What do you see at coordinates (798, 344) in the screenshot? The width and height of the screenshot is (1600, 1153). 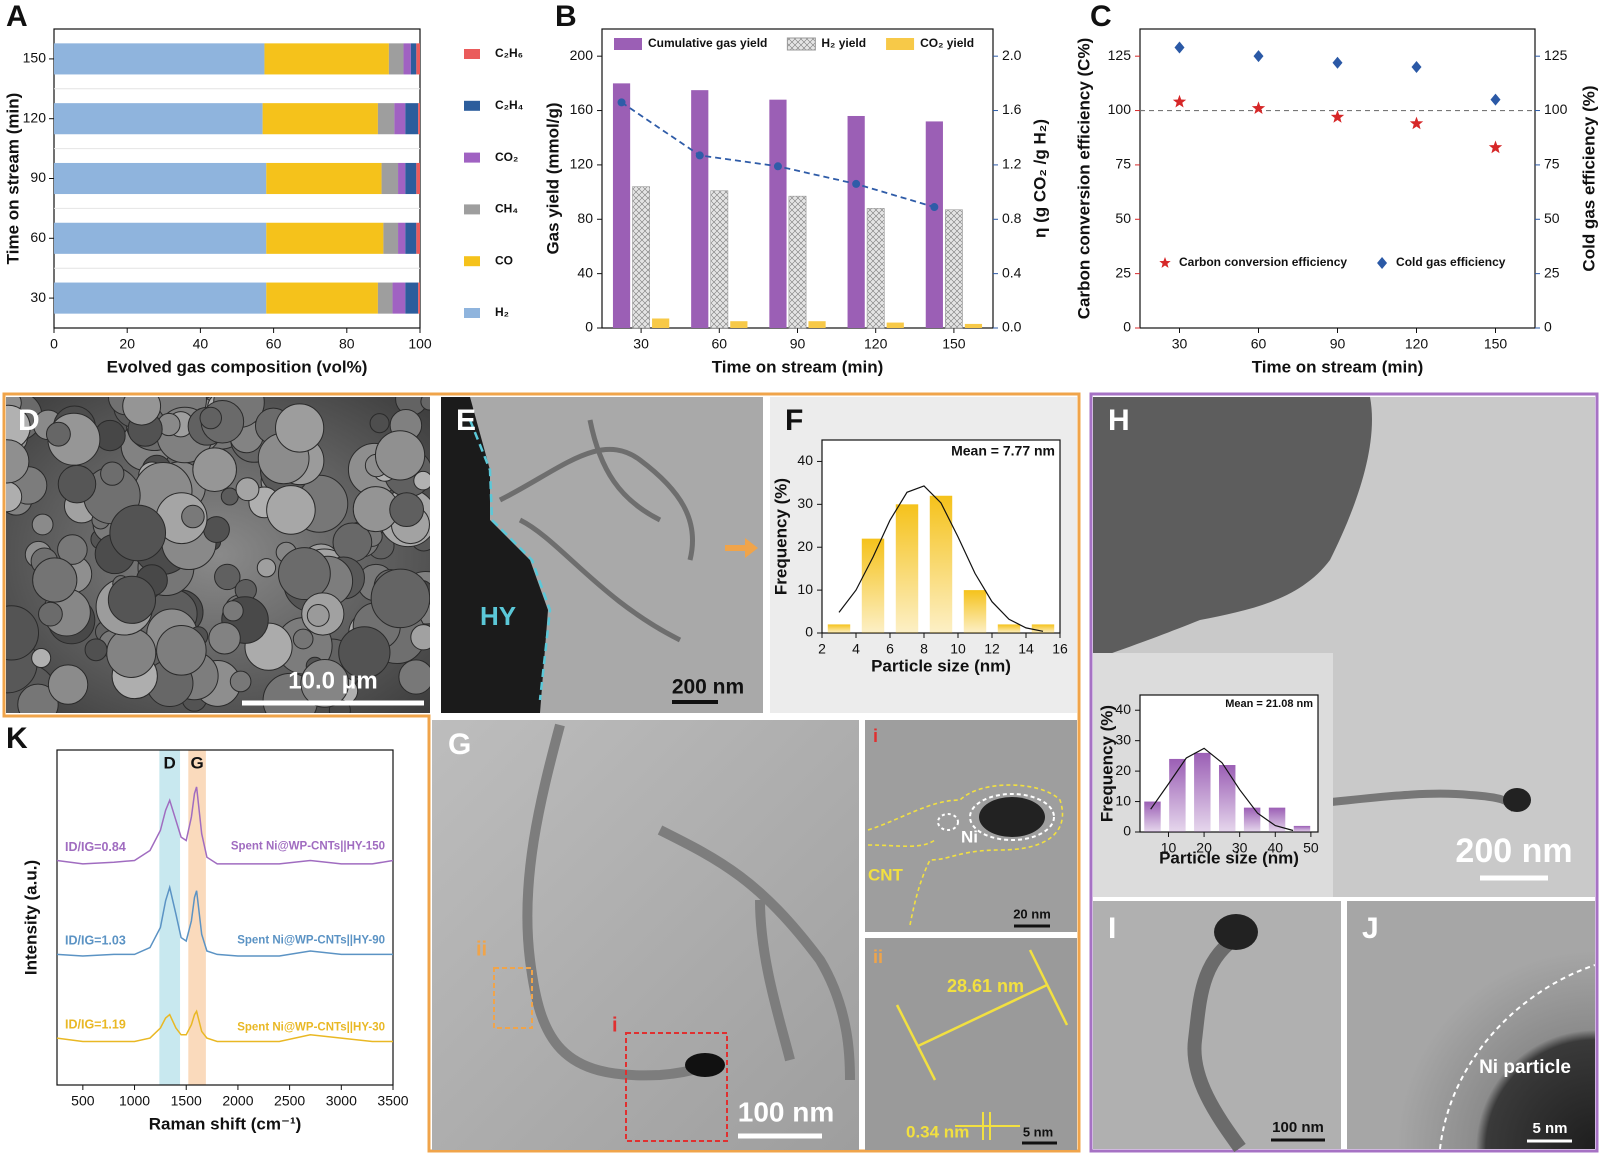 I see `x-tick-label: 90` at bounding box center [798, 344].